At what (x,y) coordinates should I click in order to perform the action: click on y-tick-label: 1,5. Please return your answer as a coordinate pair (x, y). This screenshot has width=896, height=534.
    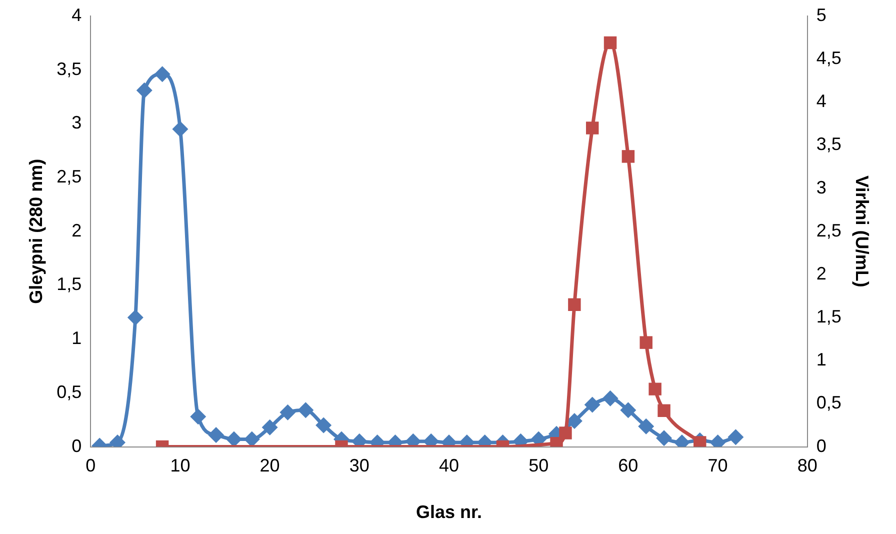
    Looking at the image, I should click on (69, 284).